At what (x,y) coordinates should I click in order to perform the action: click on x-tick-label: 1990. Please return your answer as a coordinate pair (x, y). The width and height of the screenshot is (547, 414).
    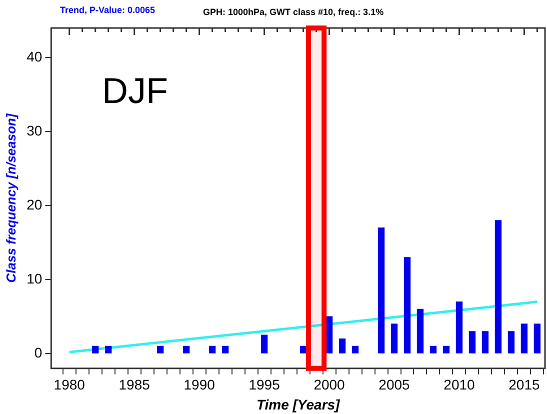
    Looking at the image, I should click on (200, 384).